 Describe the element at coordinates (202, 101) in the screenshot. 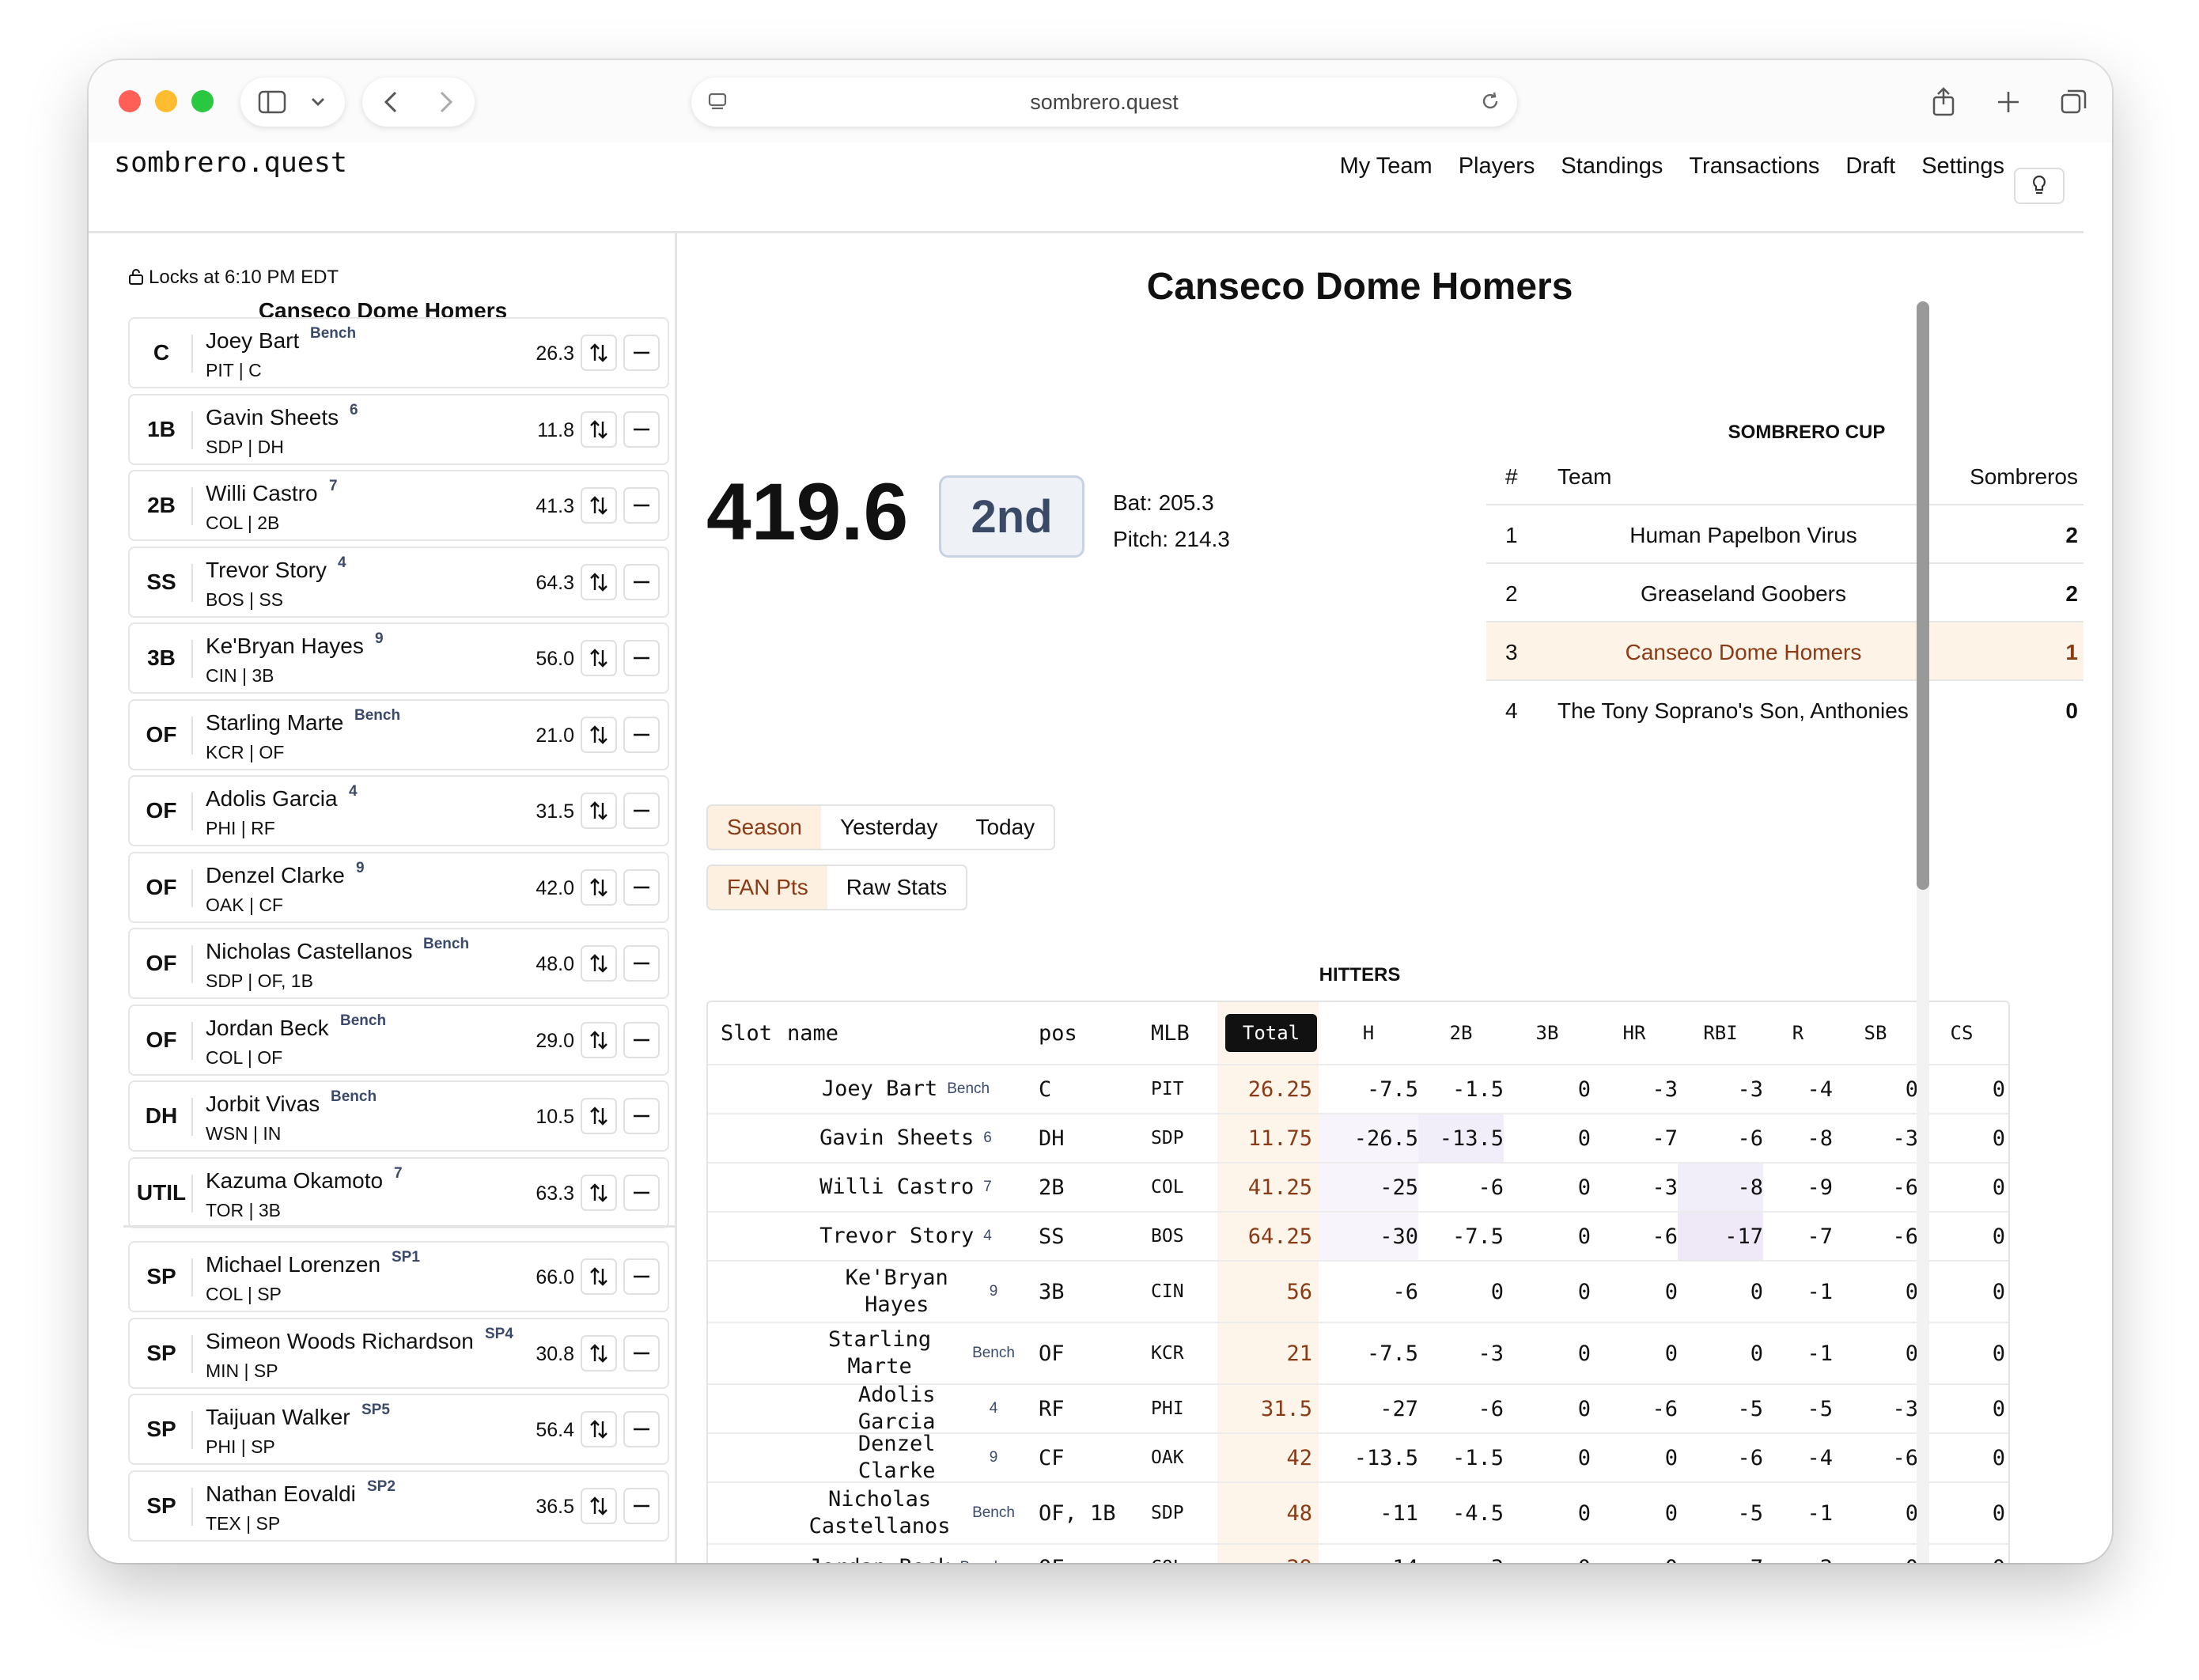

I see `zoom-window-button` at that location.